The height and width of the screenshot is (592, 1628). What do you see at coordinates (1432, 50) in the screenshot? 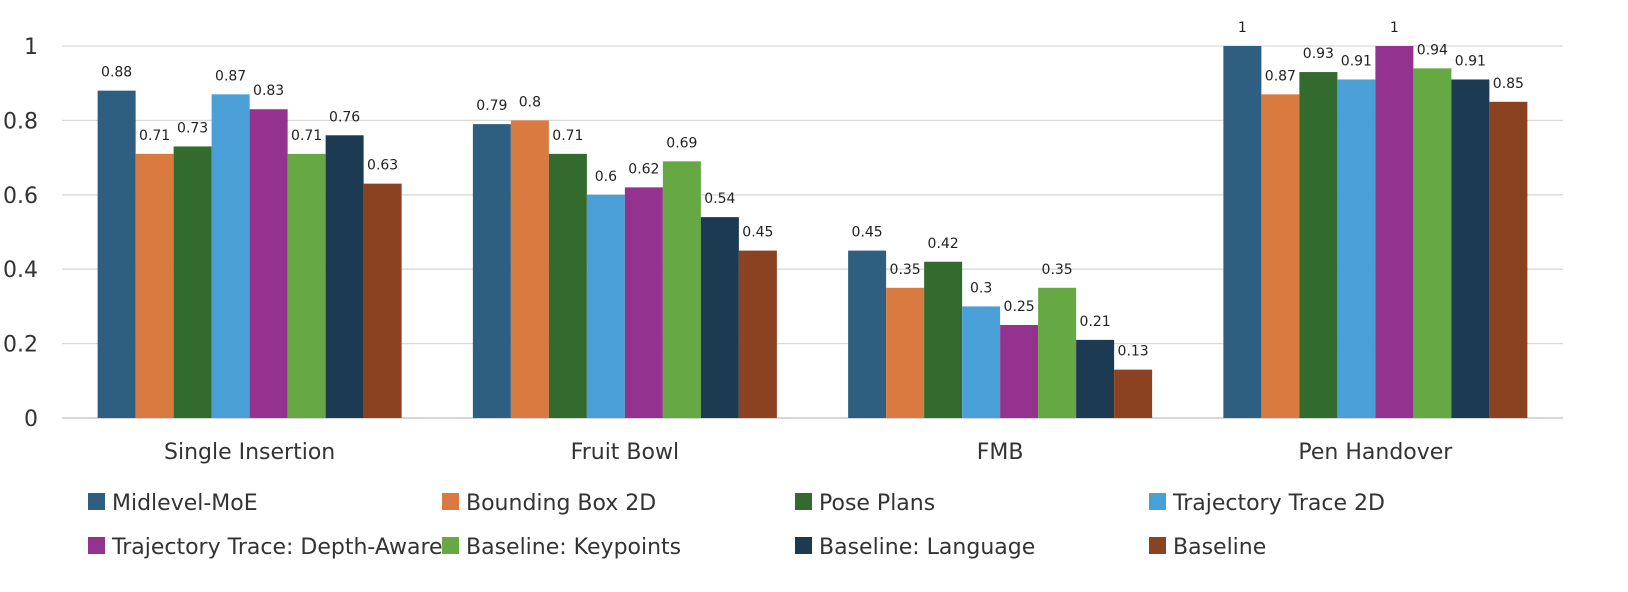
I see `data-label: 0.94` at bounding box center [1432, 50].